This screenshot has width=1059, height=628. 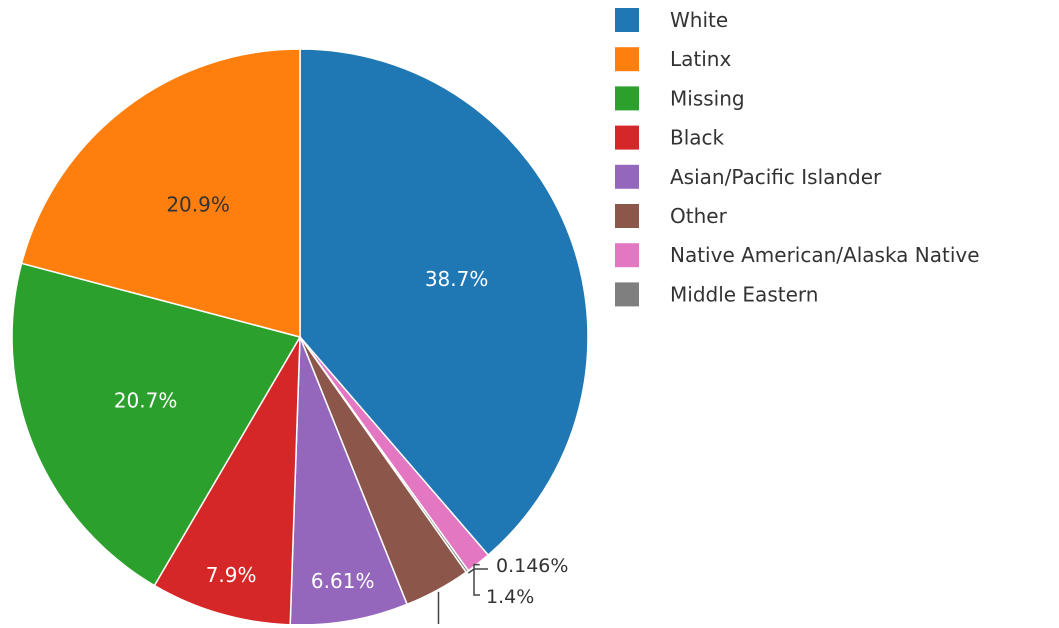 I want to click on legend-item-missing: Missing, so click(x=680, y=98).